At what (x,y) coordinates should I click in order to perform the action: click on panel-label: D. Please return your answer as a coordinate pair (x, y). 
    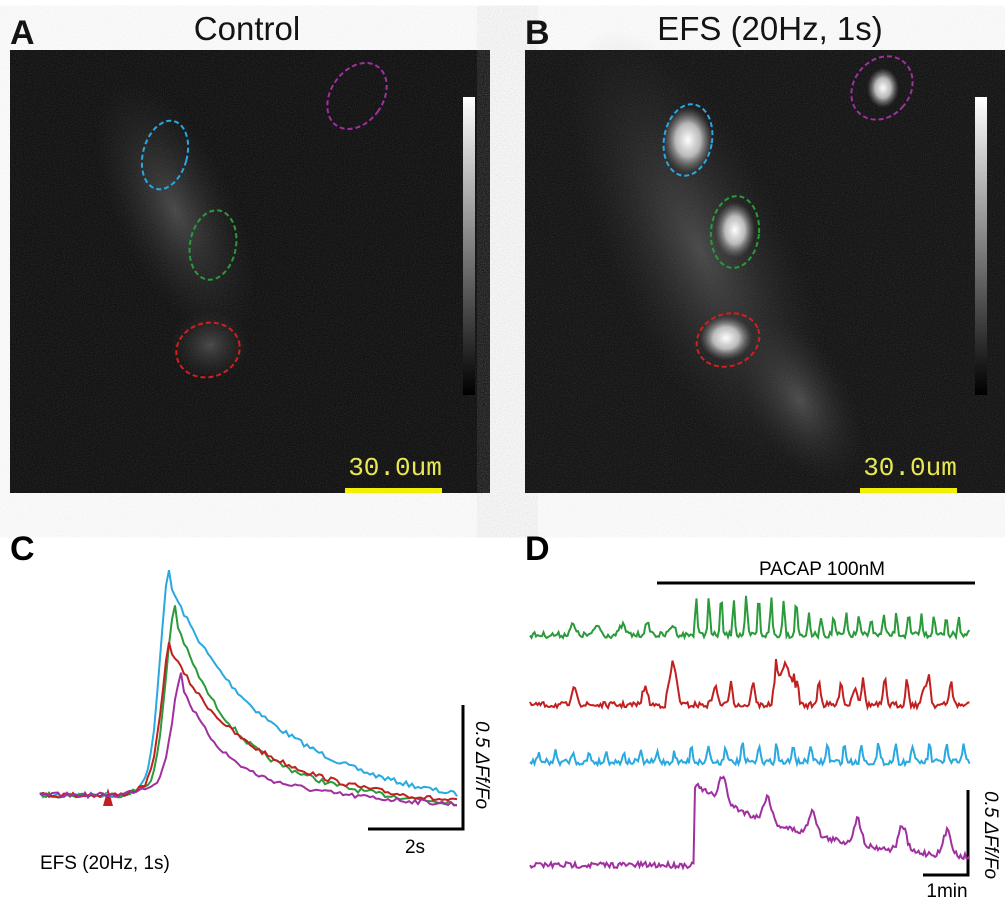
    Looking at the image, I should click on (537, 549).